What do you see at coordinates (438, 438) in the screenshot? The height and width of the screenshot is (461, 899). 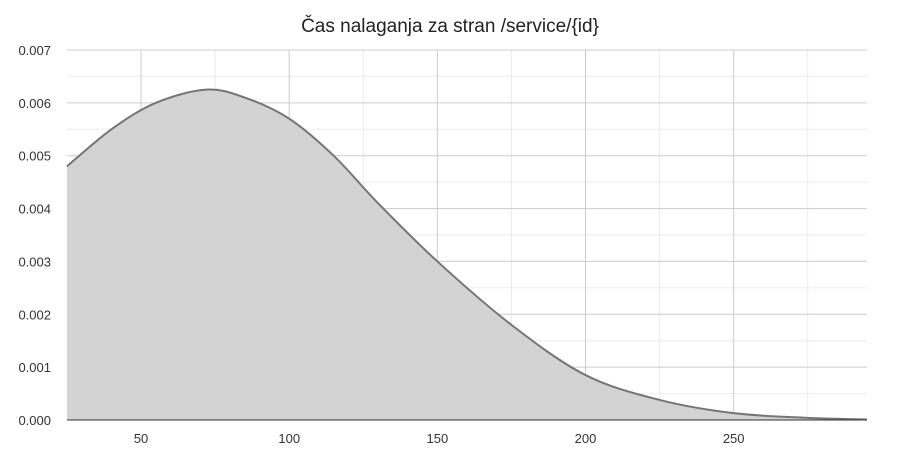 I see `x-tick-label: 150` at bounding box center [438, 438].